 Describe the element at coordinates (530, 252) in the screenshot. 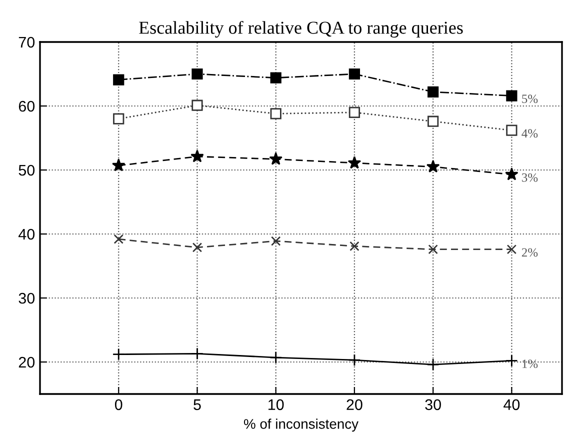

I see `series-label: 2%` at that location.